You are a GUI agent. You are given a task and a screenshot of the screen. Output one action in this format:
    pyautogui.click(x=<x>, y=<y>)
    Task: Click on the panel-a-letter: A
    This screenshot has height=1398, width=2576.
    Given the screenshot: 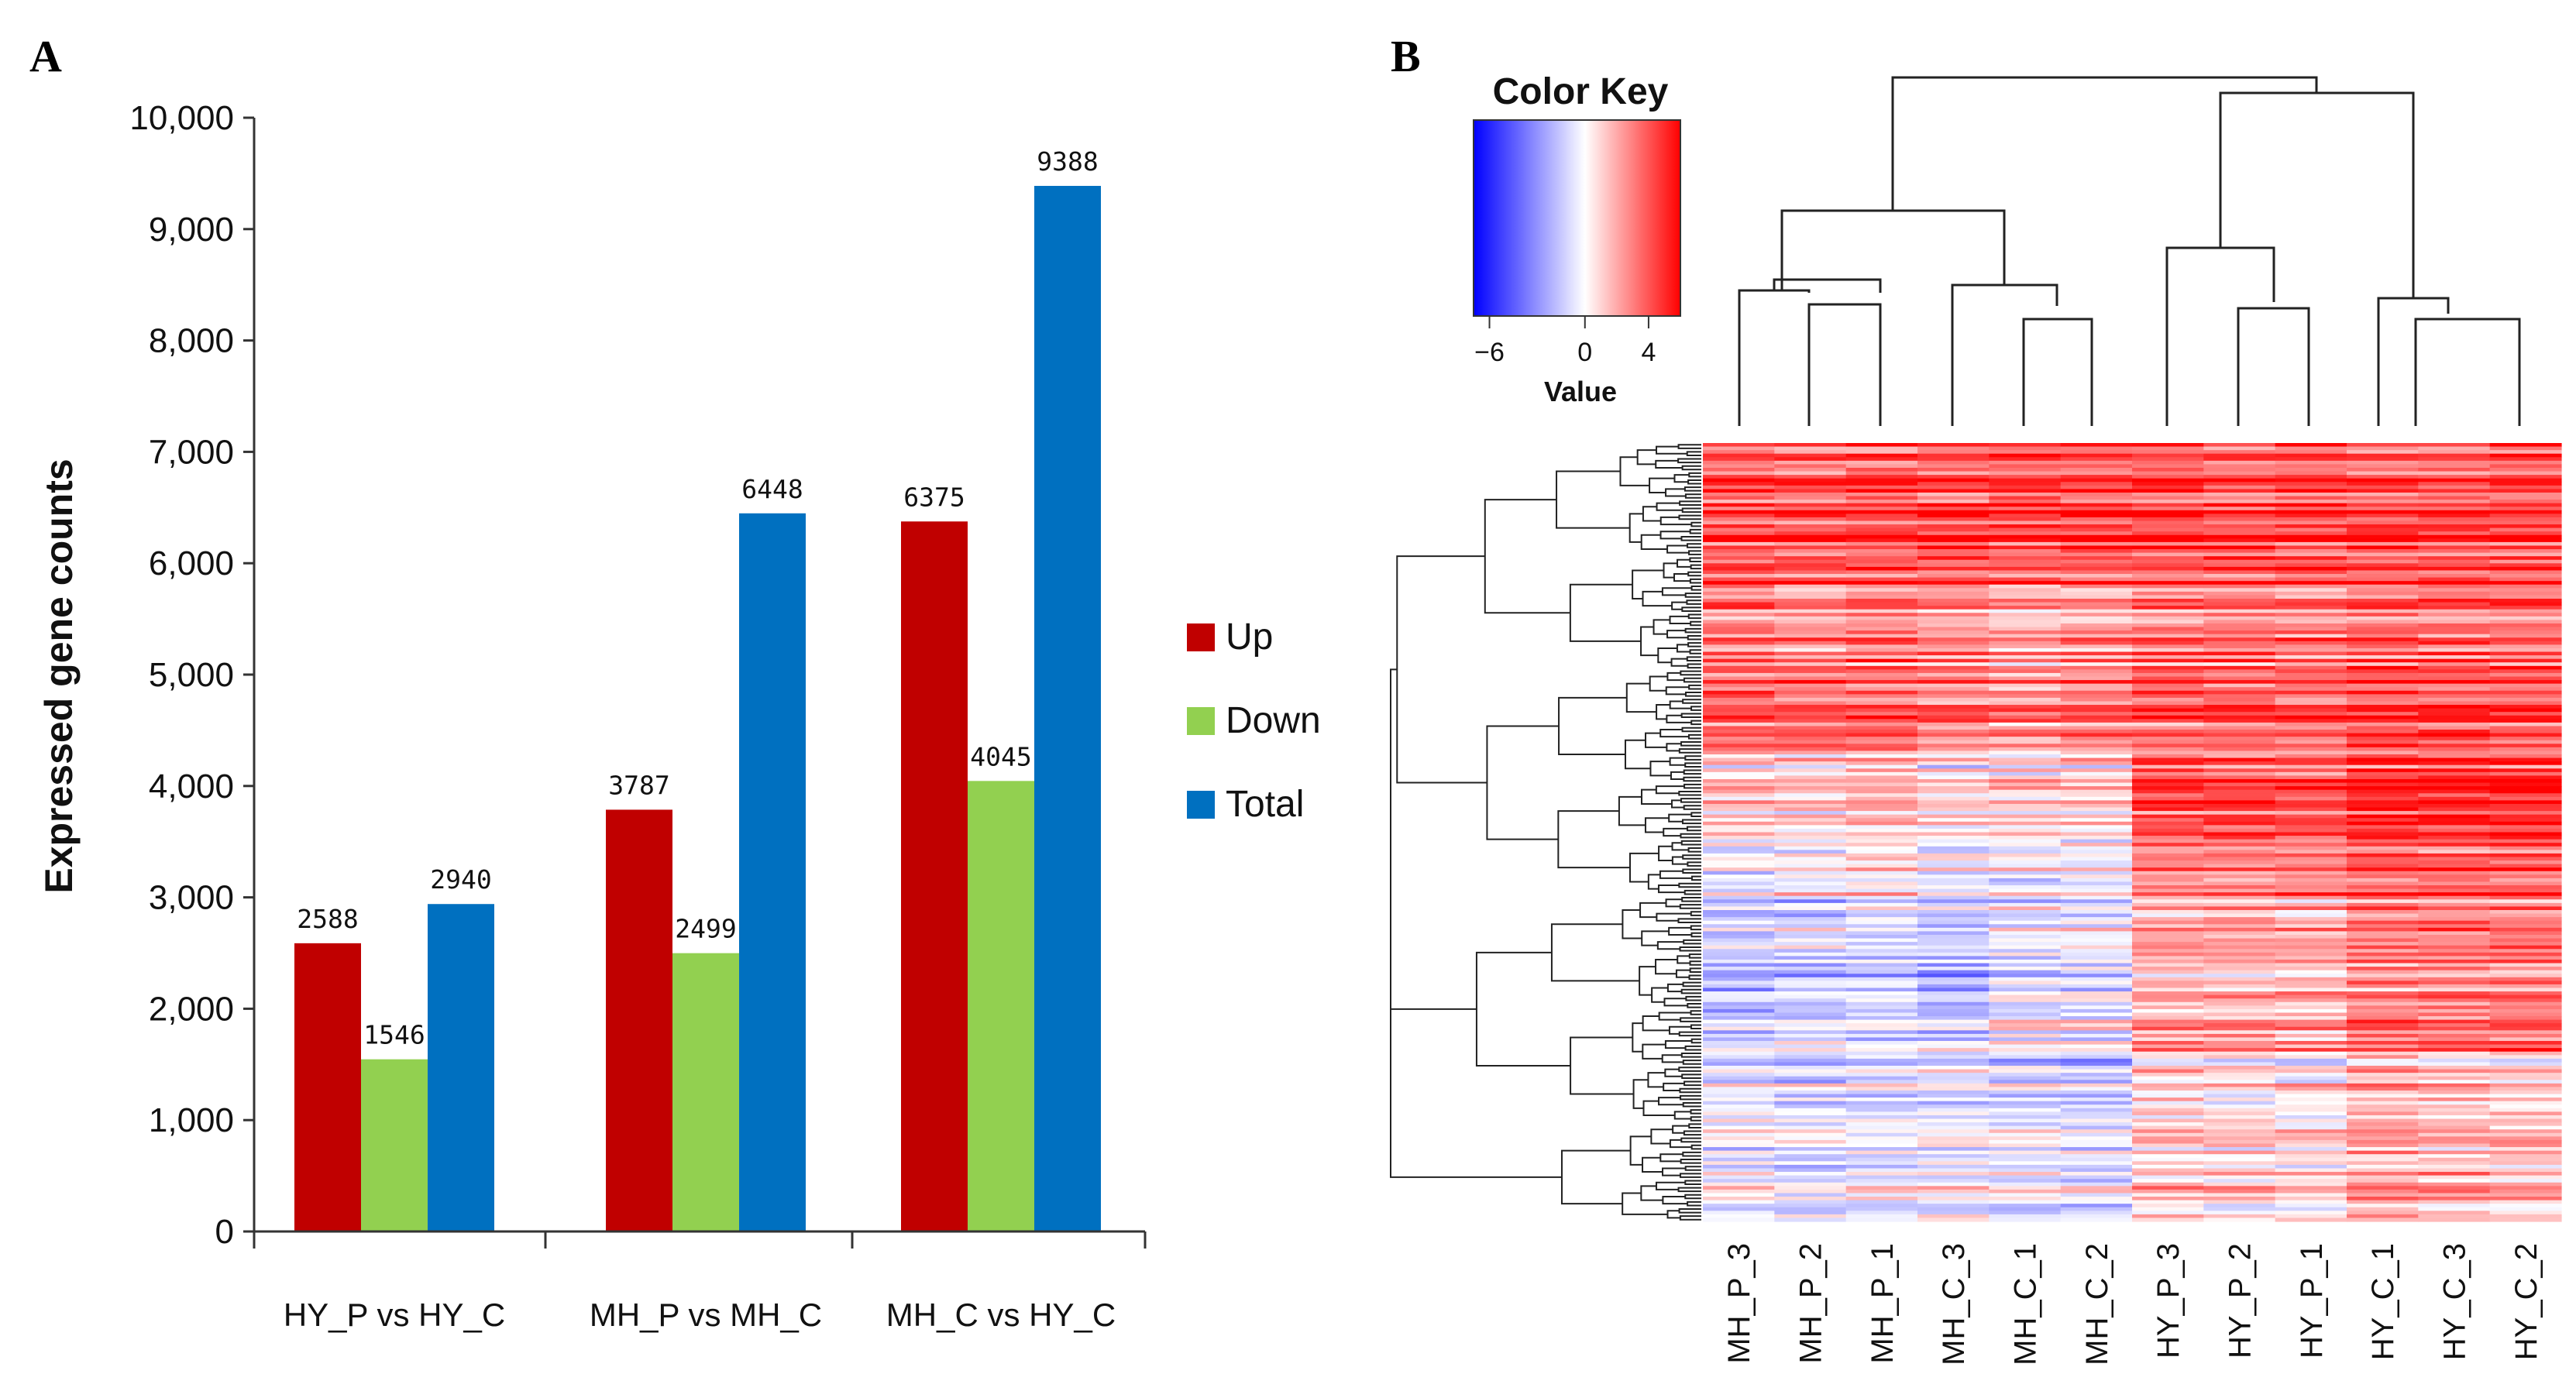 What is the action you would take?
    pyautogui.click(x=45, y=56)
    